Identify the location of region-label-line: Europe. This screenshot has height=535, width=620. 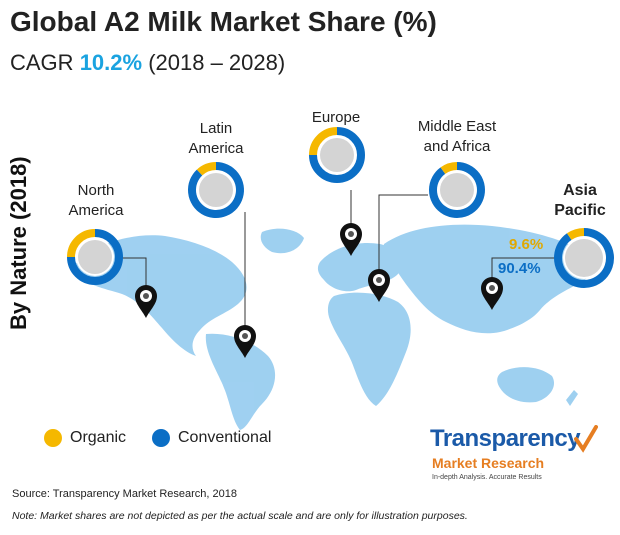
(336, 117).